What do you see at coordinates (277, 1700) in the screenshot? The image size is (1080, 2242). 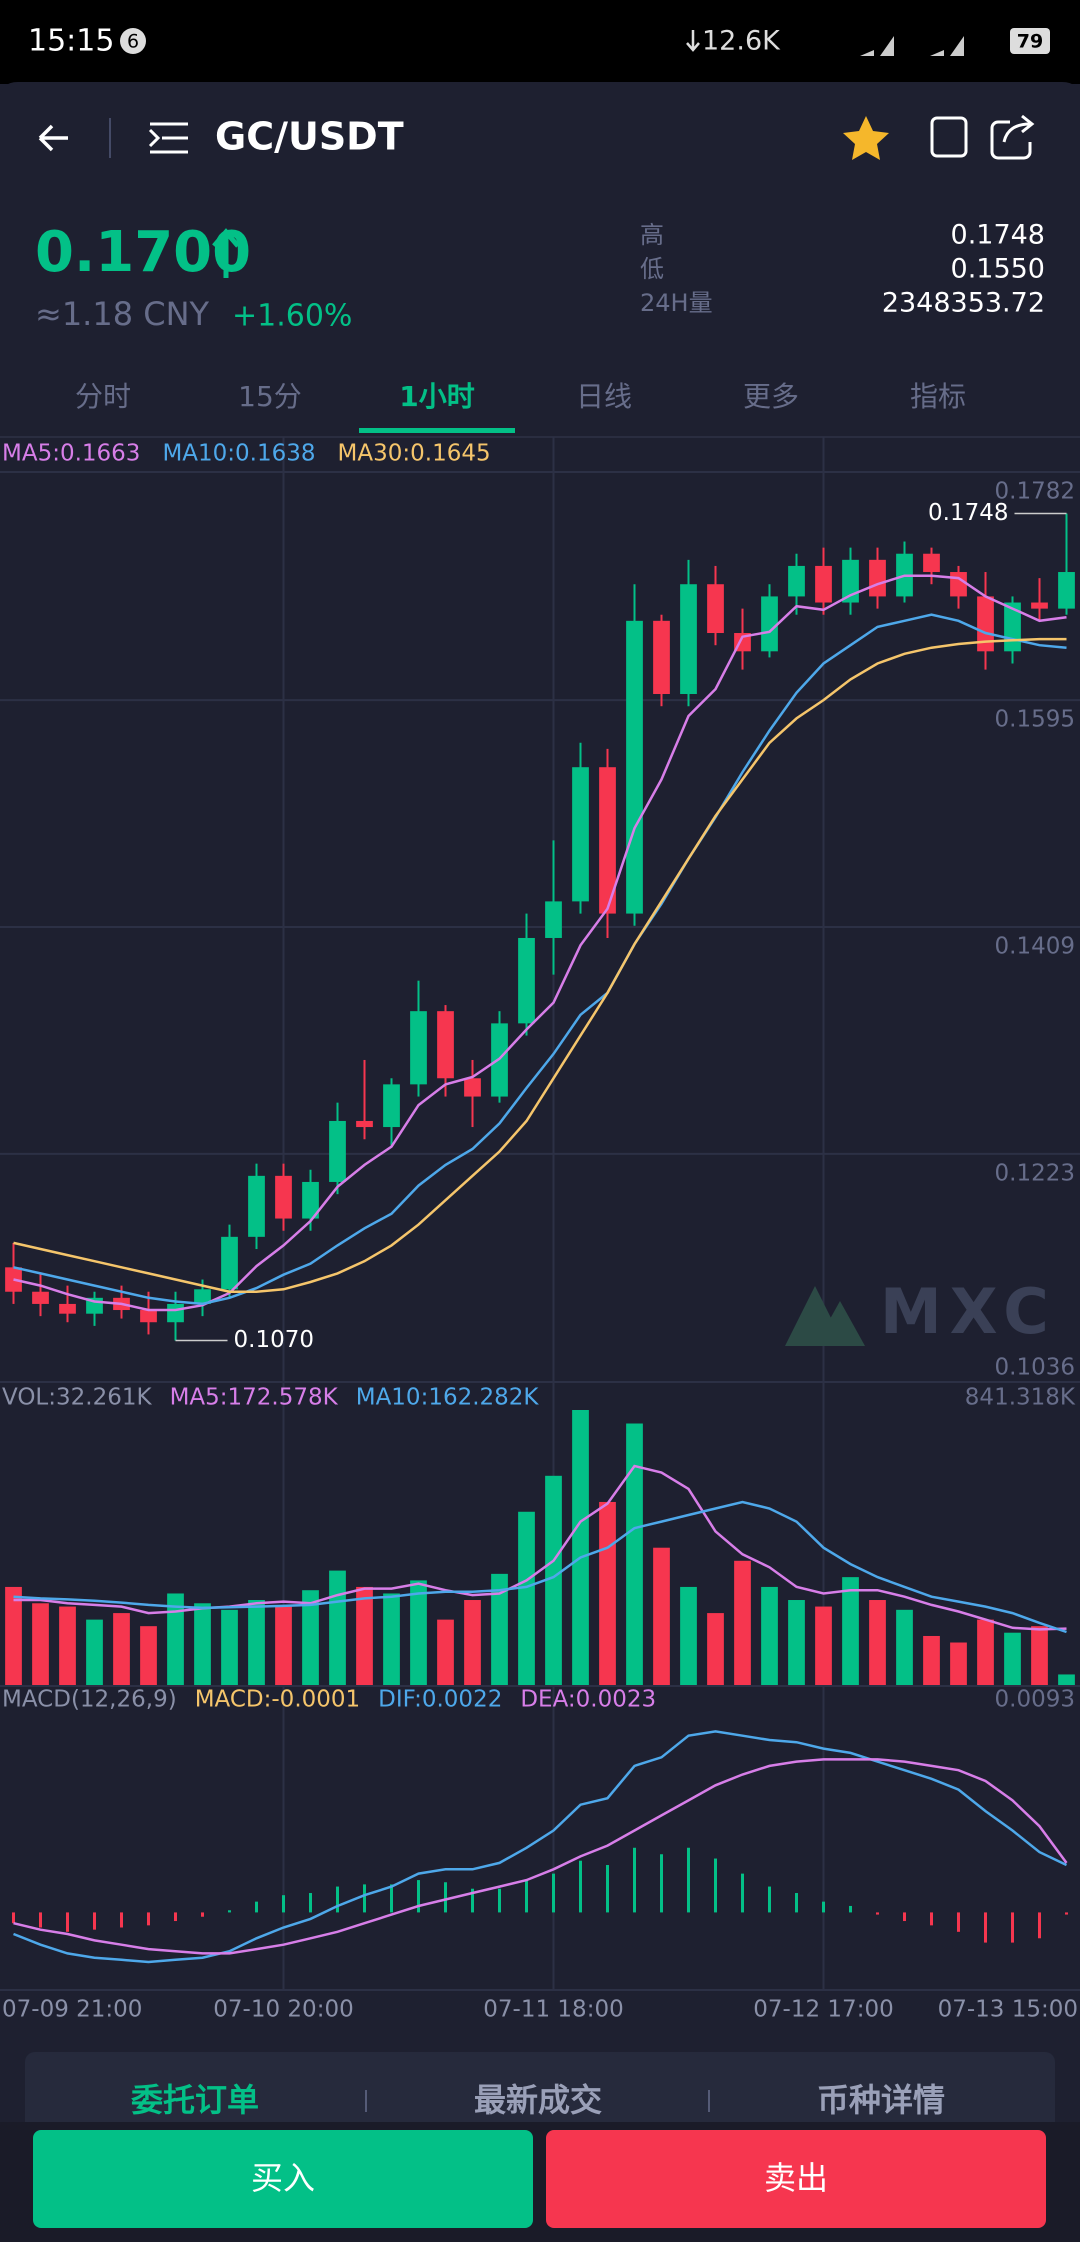 I see `macd-legend: MACD:-0.0001` at bounding box center [277, 1700].